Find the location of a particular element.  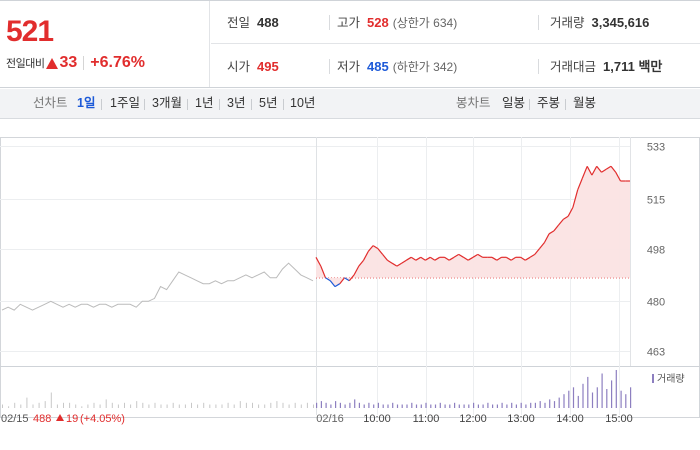

period-1w: 1주일 is located at coordinates (125, 103).